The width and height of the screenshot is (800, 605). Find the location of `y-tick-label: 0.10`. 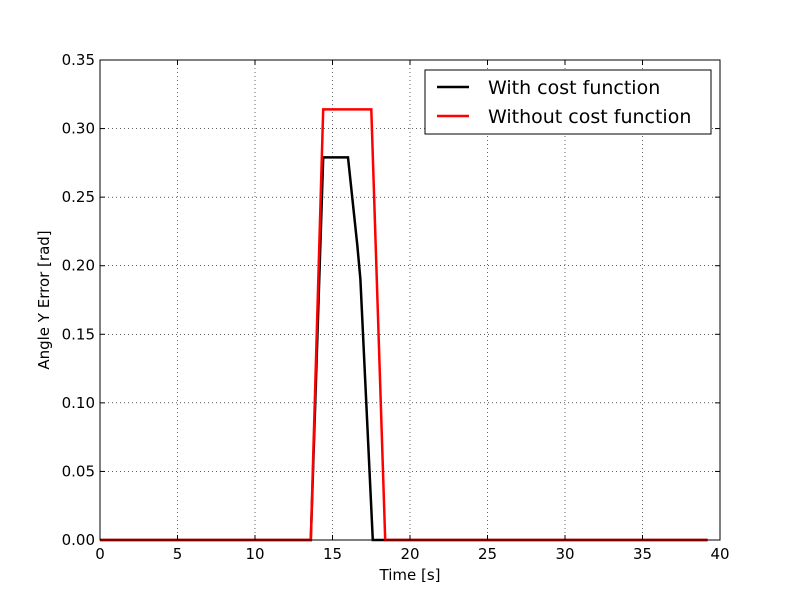

y-tick-label: 0.10 is located at coordinates (78, 403).